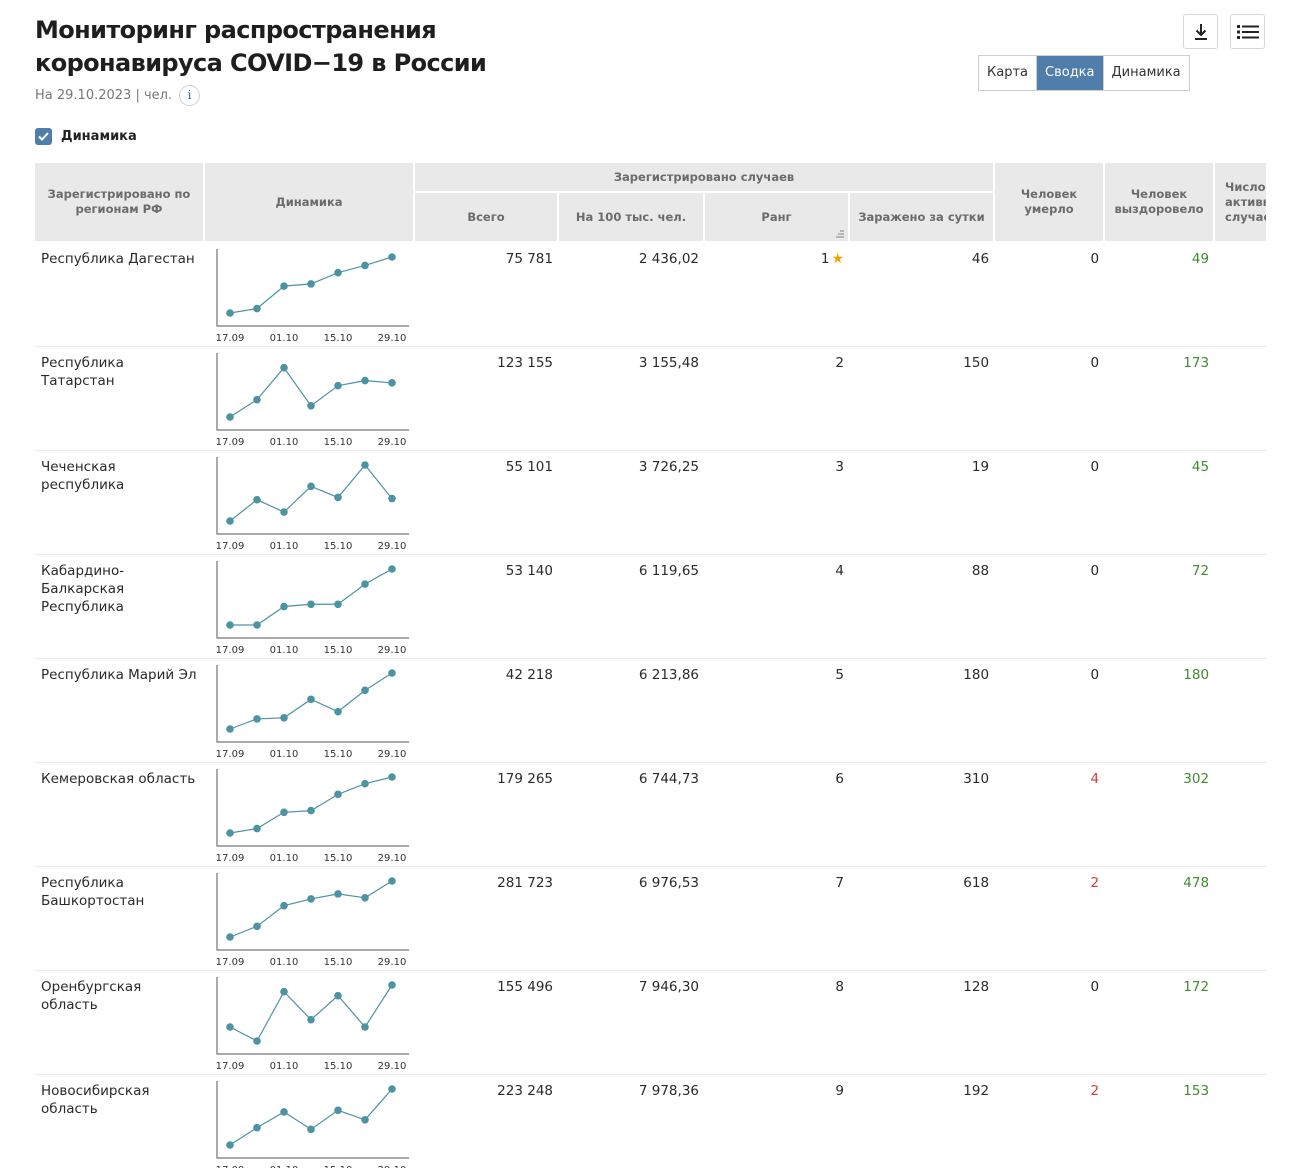 The width and height of the screenshot is (1292, 1168). I want to click on sparkline-date-label: 29.10, so click(392, 649).